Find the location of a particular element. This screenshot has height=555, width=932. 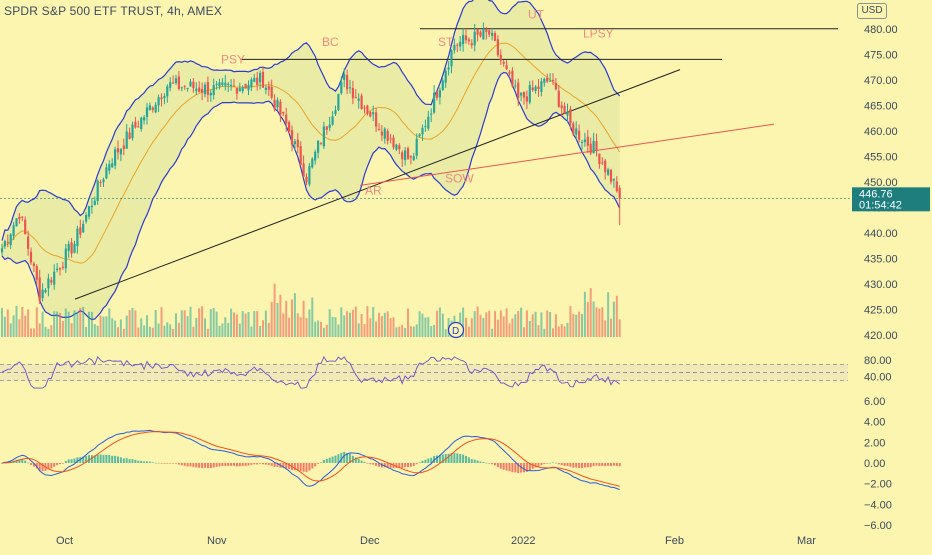

wyckoff-label: ST is located at coordinates (446, 42).